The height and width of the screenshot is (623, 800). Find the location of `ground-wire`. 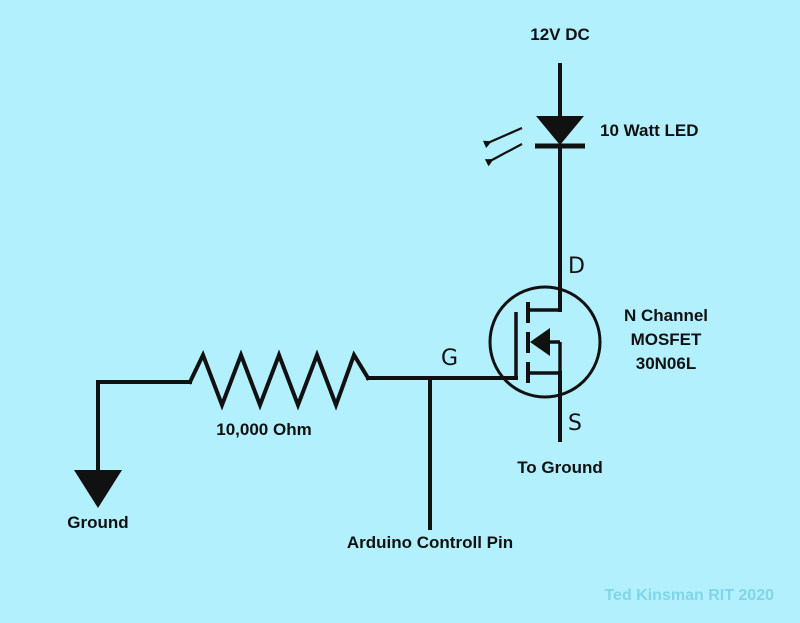

ground-wire is located at coordinates (144, 426).